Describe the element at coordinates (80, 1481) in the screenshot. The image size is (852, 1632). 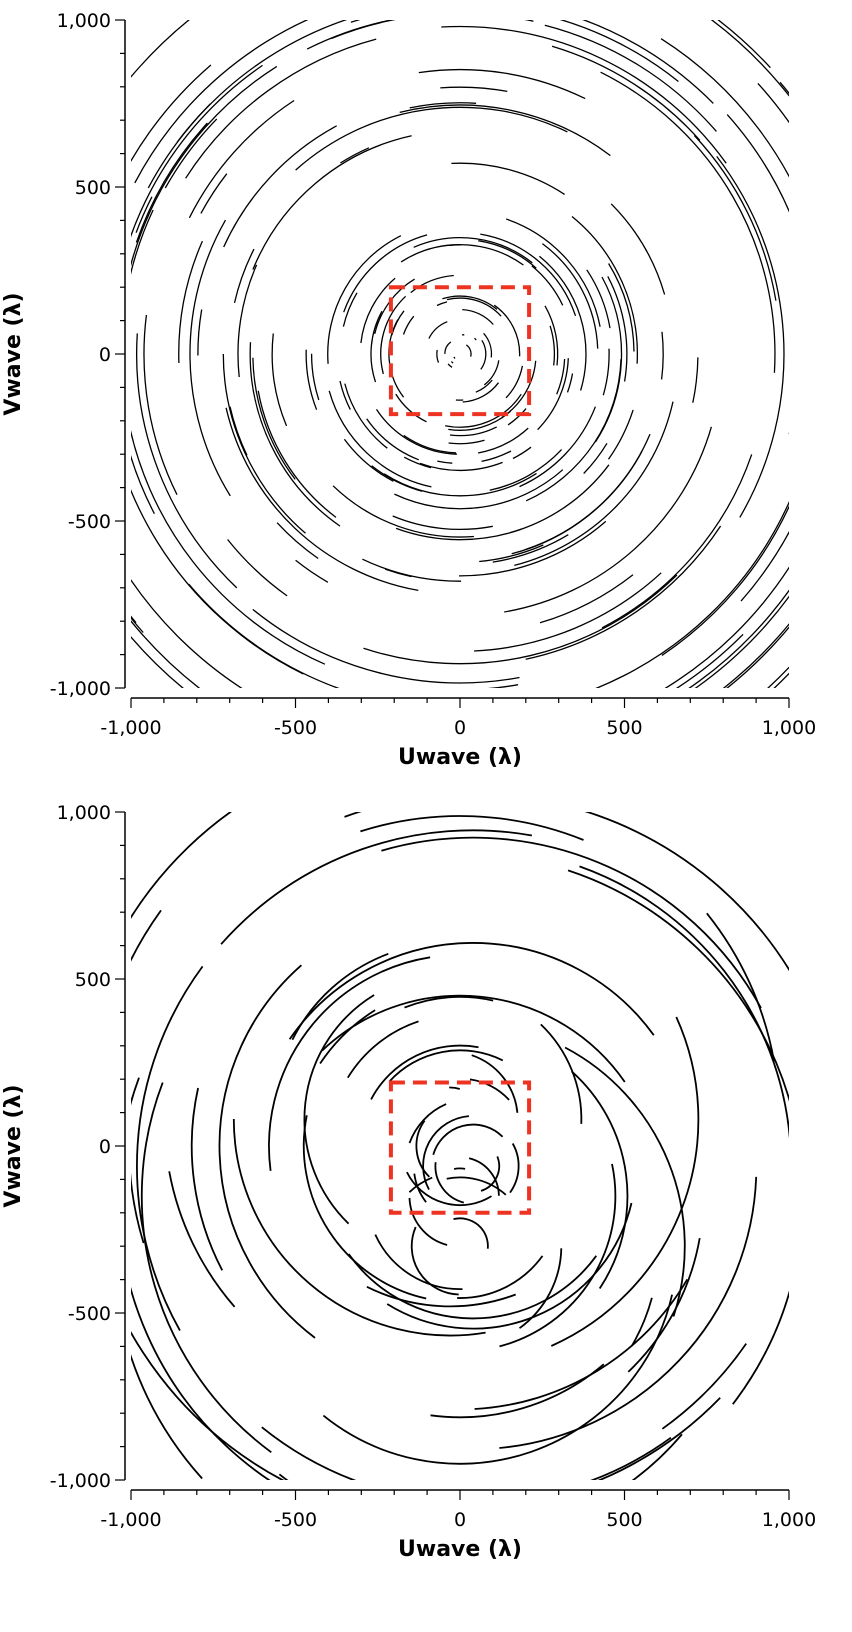
I see `y-tick-label: -1,000` at that location.